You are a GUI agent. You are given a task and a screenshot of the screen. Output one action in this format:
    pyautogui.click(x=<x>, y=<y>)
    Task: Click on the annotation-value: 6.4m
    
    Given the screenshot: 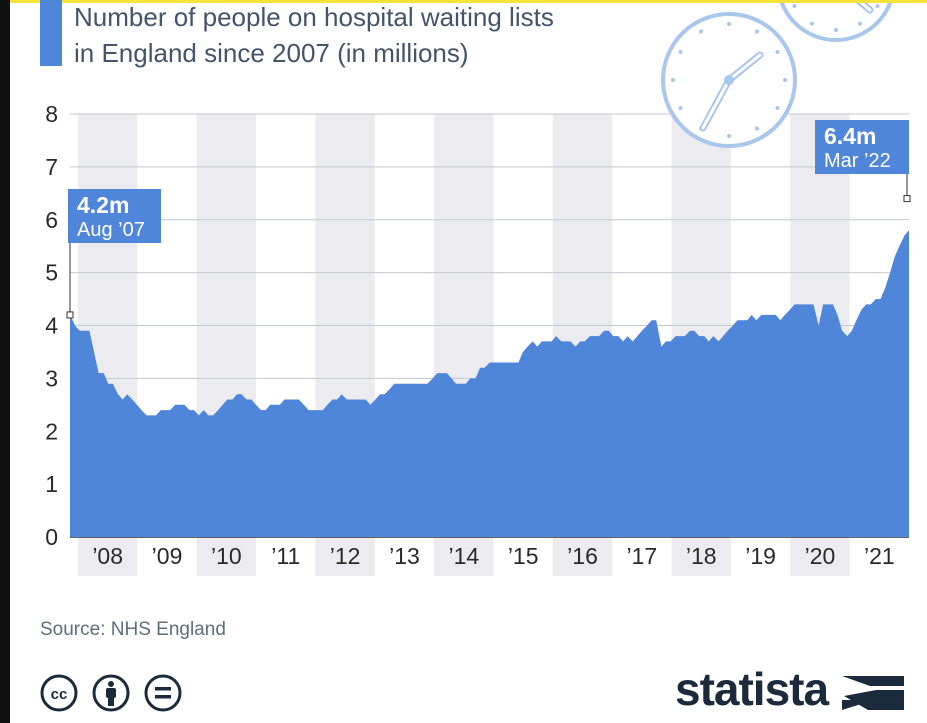 What is the action you would take?
    pyautogui.click(x=850, y=136)
    